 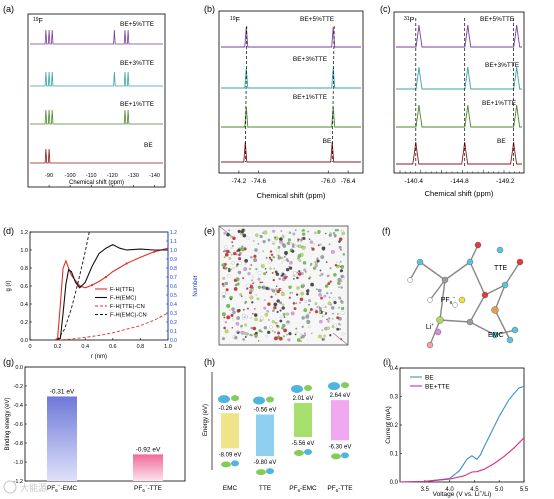 What do you see at coordinates (173, 251) in the screenshot?
I see `y2tick-label-d-10: 1.0` at bounding box center [173, 251].